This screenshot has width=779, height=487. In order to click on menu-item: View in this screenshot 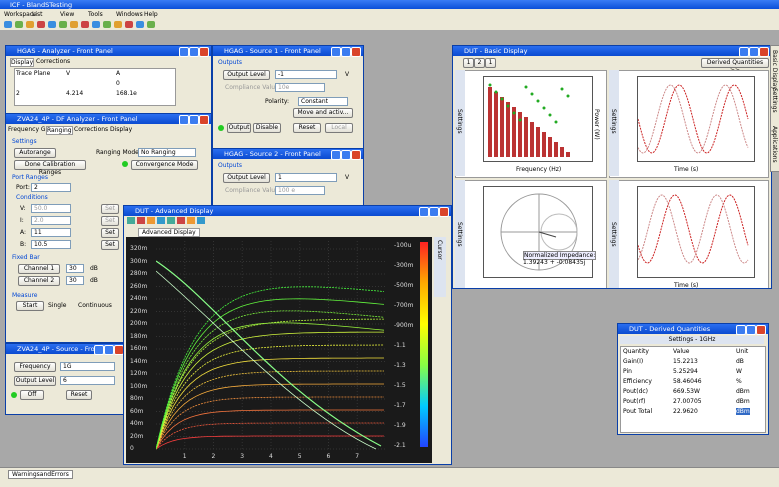, I will do `click(67, 14)`.